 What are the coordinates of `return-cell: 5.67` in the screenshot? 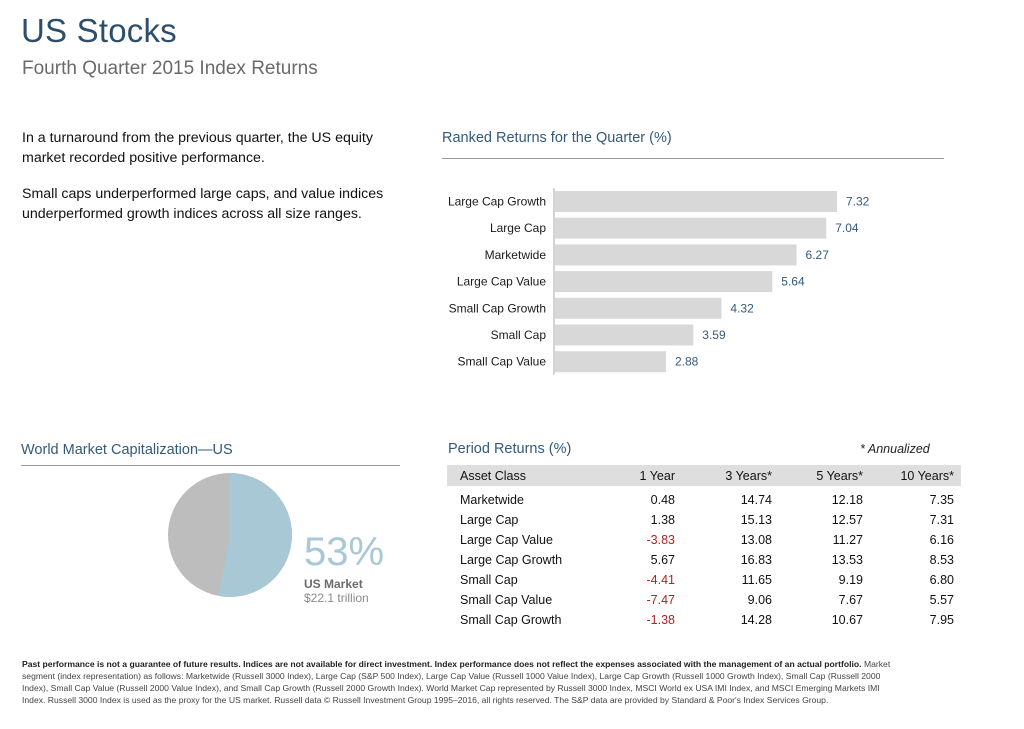 It's located at (662, 560).